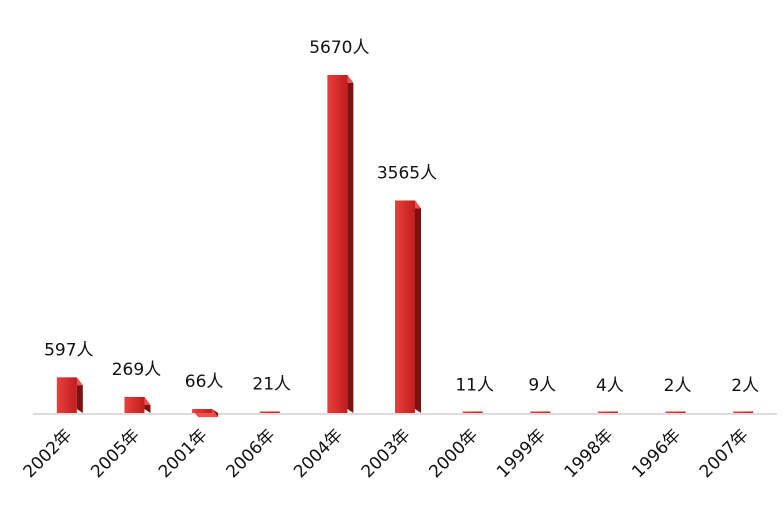 This screenshot has width=783, height=517. What do you see at coordinates (724, 453) in the screenshot?
I see `x-tick-label: 2007年` at bounding box center [724, 453].